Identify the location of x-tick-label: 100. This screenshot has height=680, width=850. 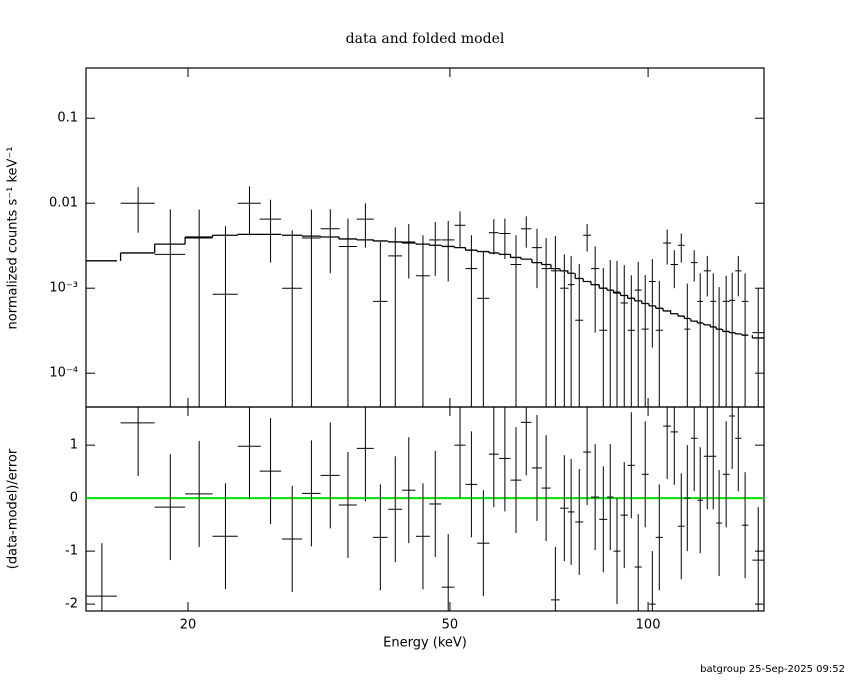
(648, 625).